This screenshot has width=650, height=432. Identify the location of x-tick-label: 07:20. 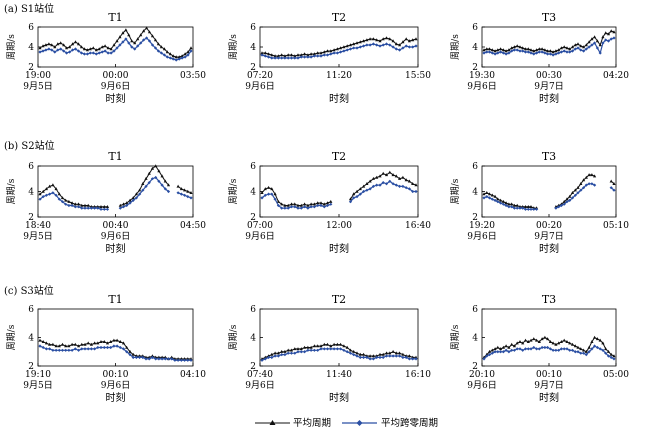
(260, 76).